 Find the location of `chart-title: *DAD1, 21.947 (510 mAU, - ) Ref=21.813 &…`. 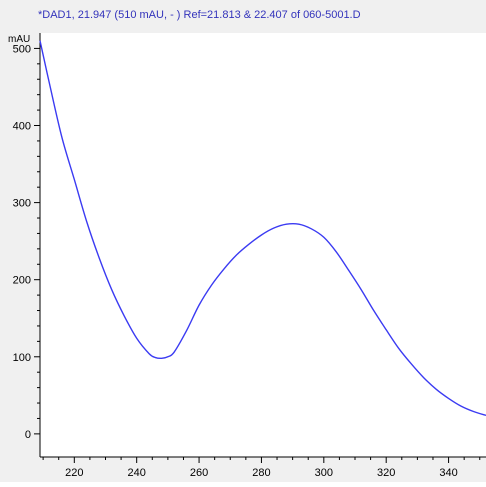

chart-title: *DAD1, 21.947 (510 mAU, - ) Ref=21.813 &… is located at coordinates (199, 15).